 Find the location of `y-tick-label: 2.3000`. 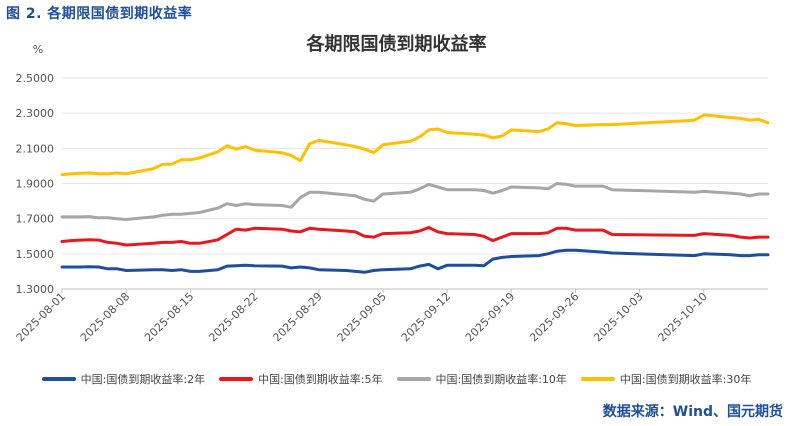

y-tick-label: 2.3000 is located at coordinates (35, 113).